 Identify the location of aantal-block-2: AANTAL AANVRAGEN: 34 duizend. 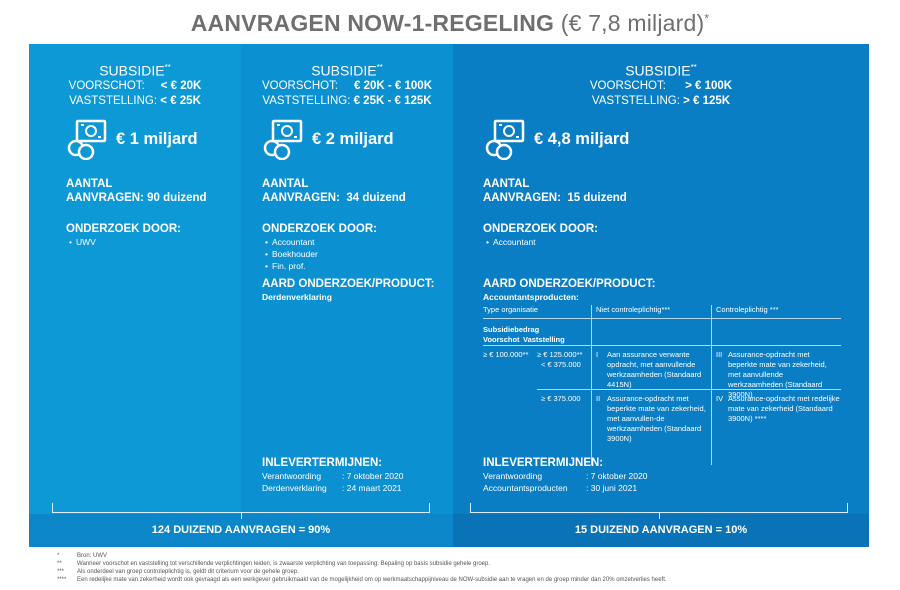
(334, 191).